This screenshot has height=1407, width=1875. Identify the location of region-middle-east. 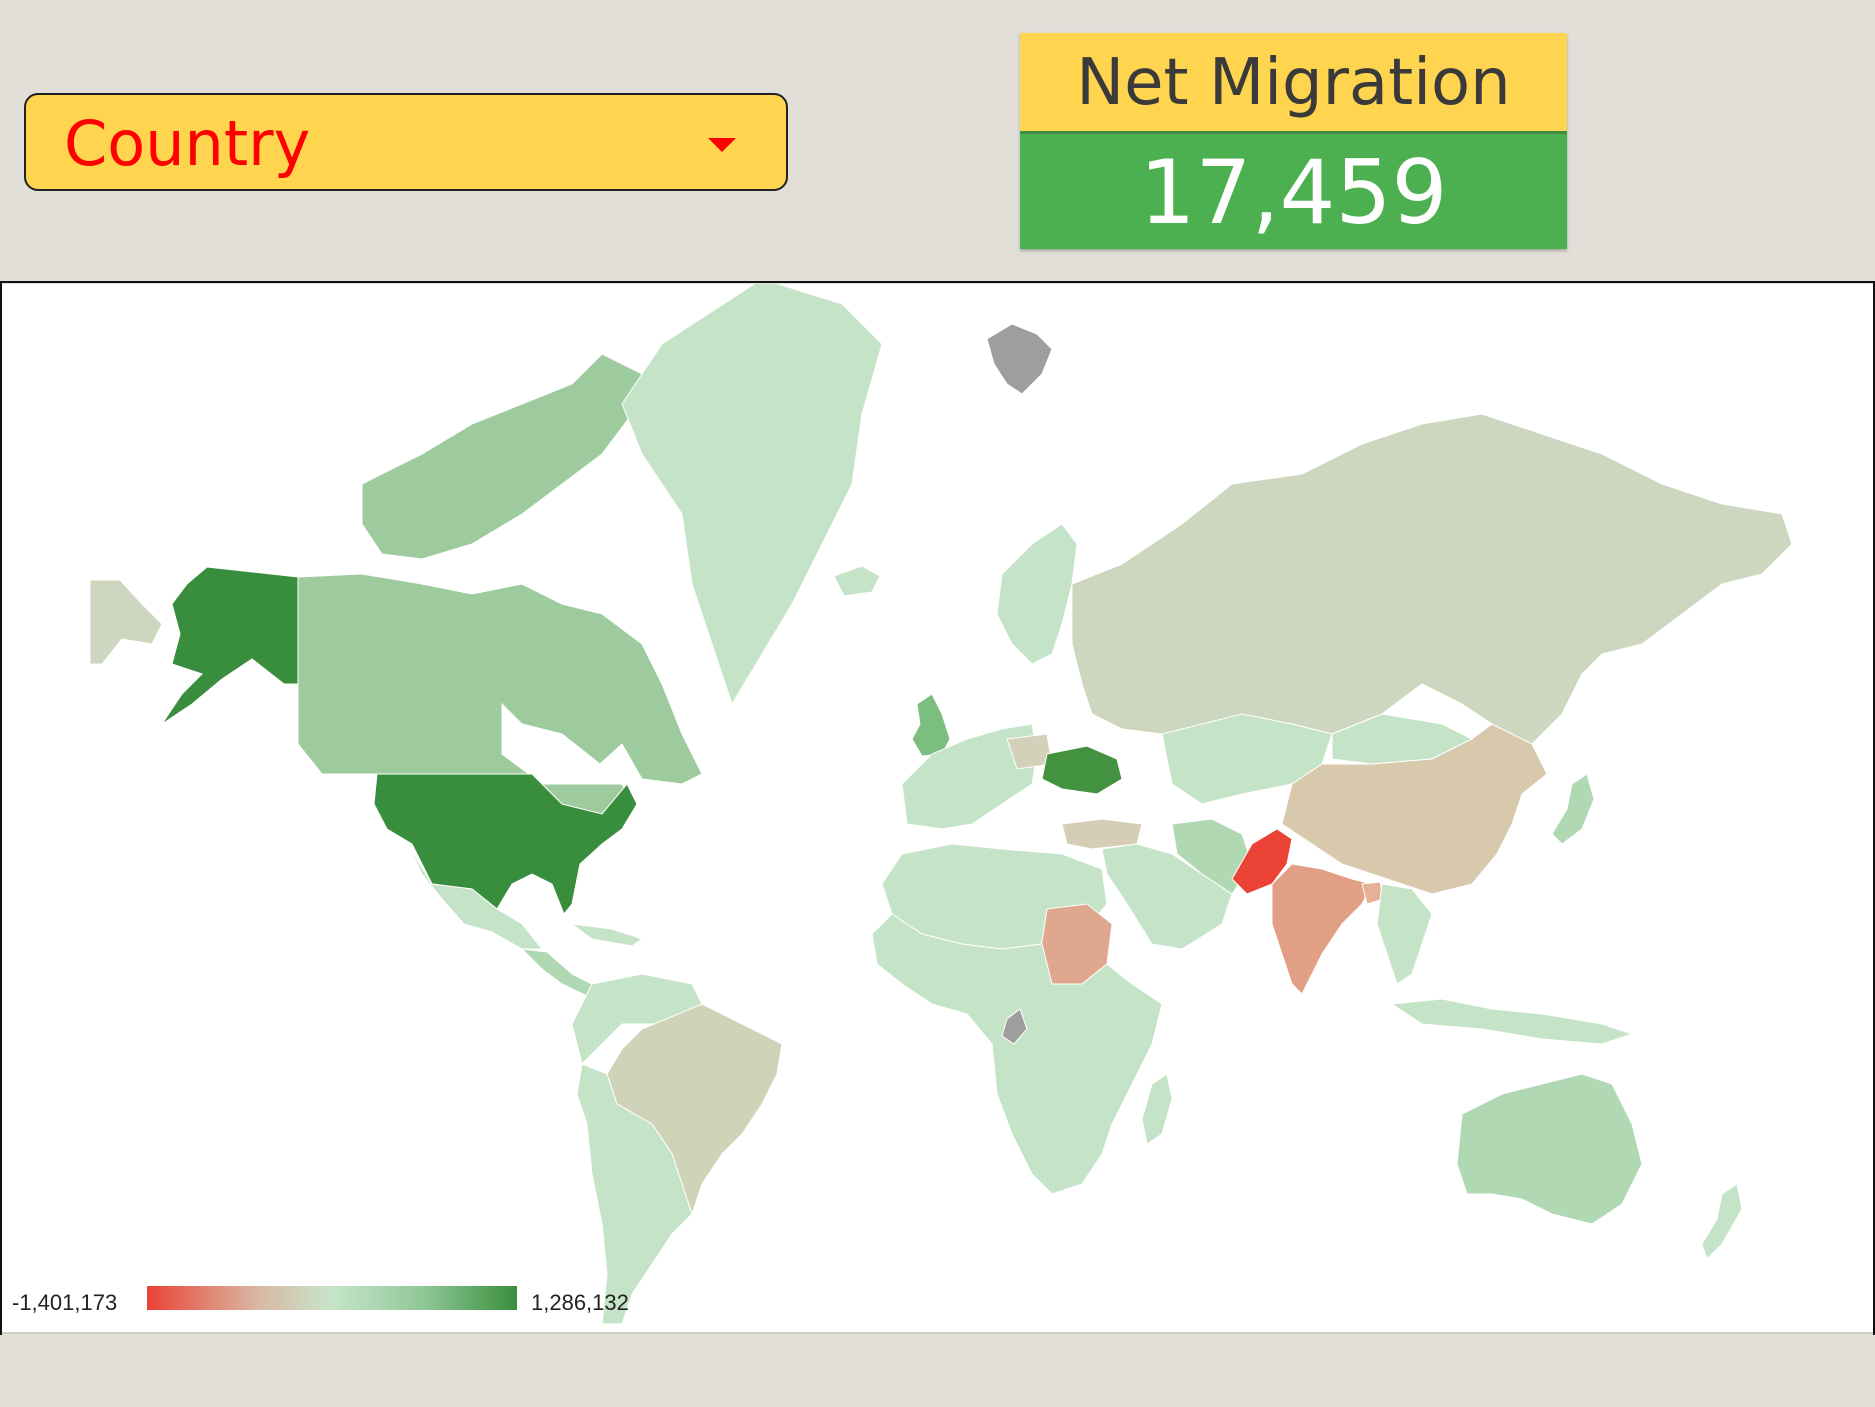
(1167, 896).